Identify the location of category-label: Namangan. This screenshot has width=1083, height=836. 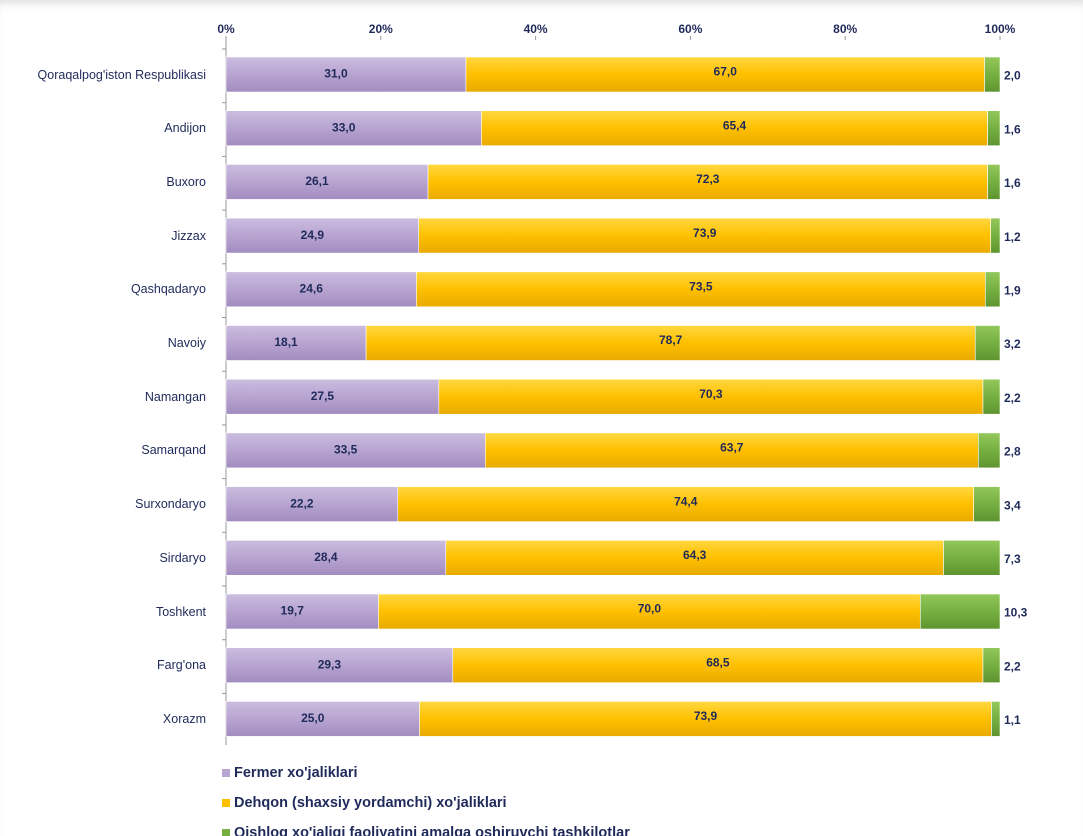
(175, 396).